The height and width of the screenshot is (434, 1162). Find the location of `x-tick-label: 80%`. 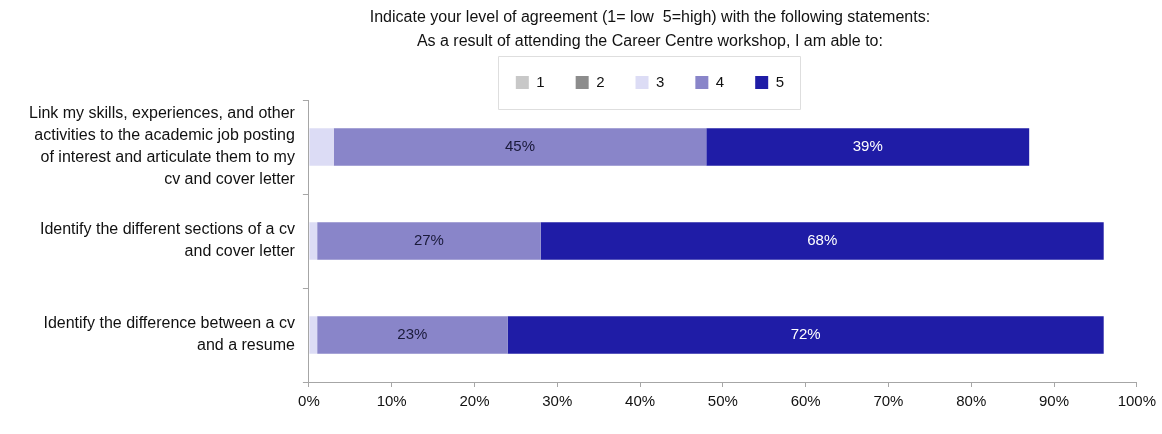

x-tick-label: 80% is located at coordinates (971, 401).